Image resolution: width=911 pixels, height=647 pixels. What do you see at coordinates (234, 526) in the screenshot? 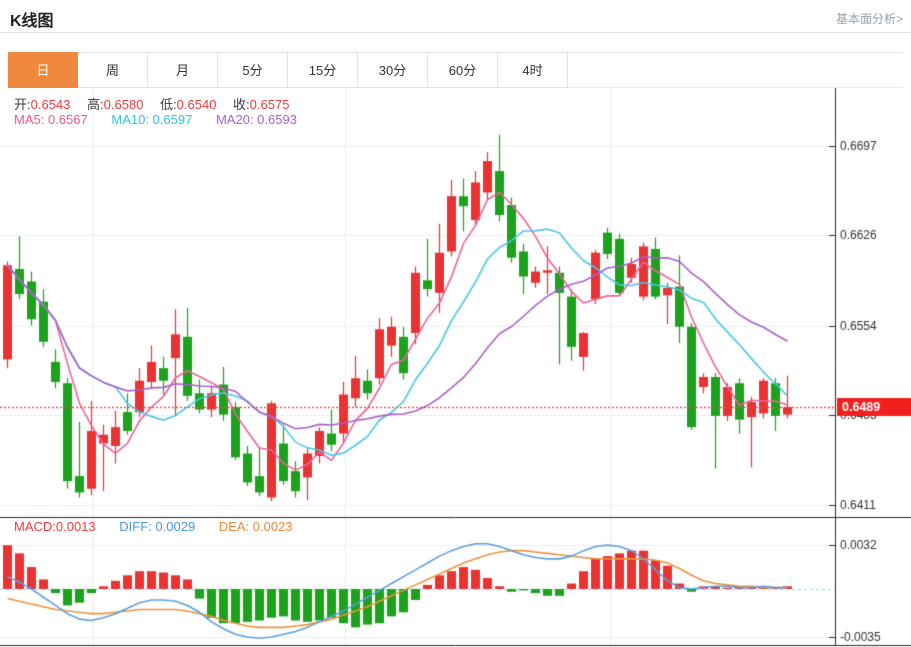
I see `dea-label: DEA:` at bounding box center [234, 526].